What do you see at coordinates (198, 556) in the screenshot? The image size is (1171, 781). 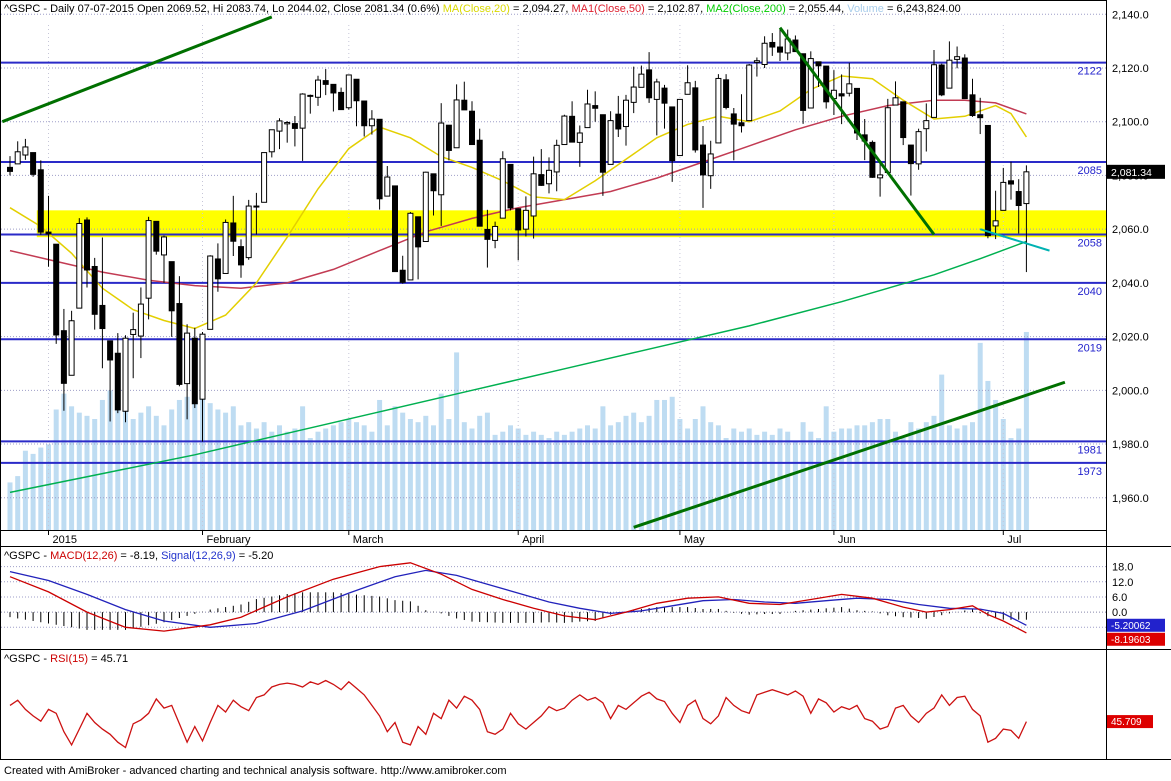 I see `title-segment: Signal(12,26,9)` at bounding box center [198, 556].